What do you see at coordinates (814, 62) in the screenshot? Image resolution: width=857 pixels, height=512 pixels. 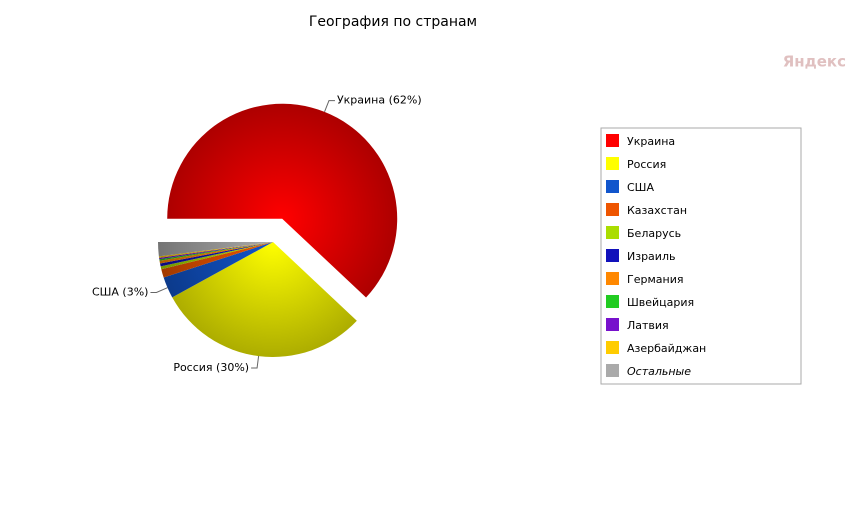 I see `watermark: Яндекс` at bounding box center [814, 62].